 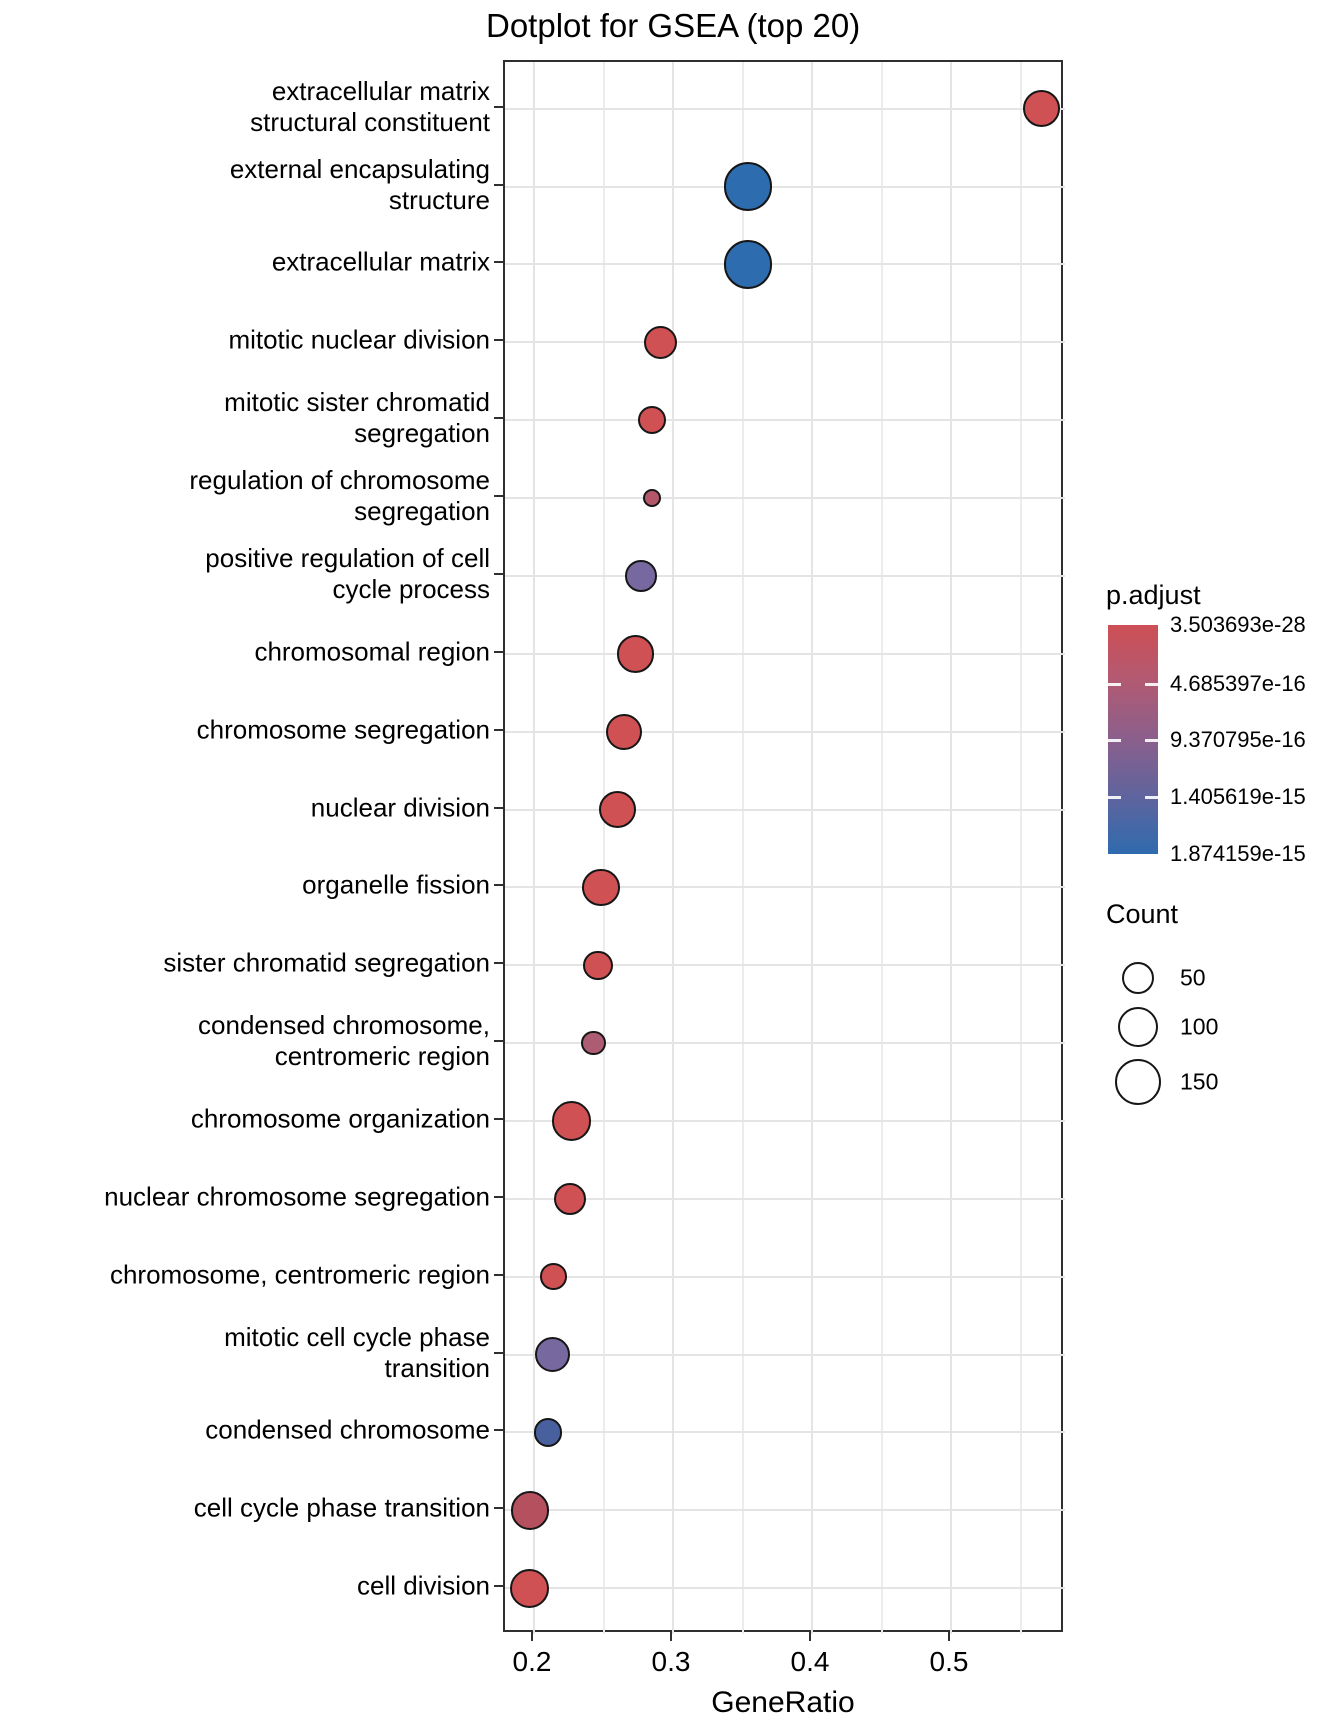 What do you see at coordinates (1199, 1026) in the screenshot?
I see `count-legend-label: 100` at bounding box center [1199, 1026].